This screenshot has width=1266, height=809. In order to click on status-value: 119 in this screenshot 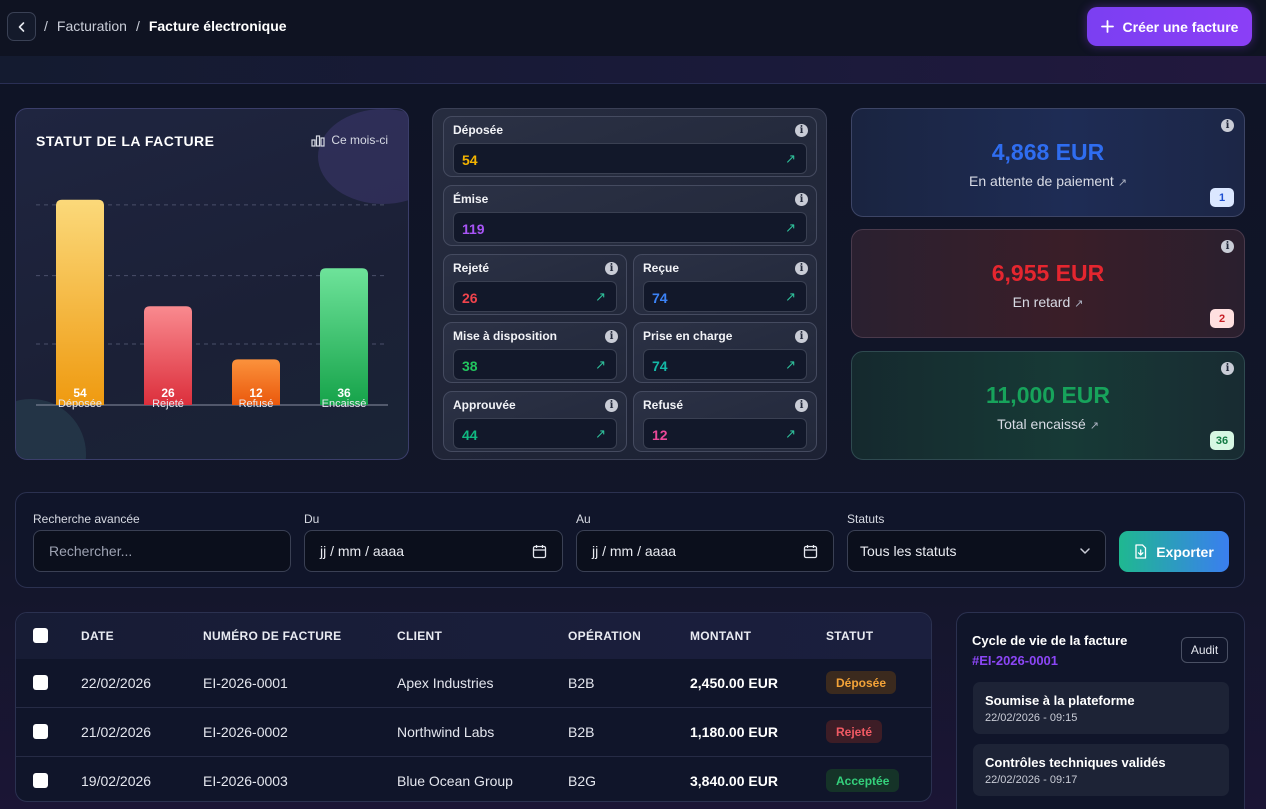, I will do `click(473, 229)`.